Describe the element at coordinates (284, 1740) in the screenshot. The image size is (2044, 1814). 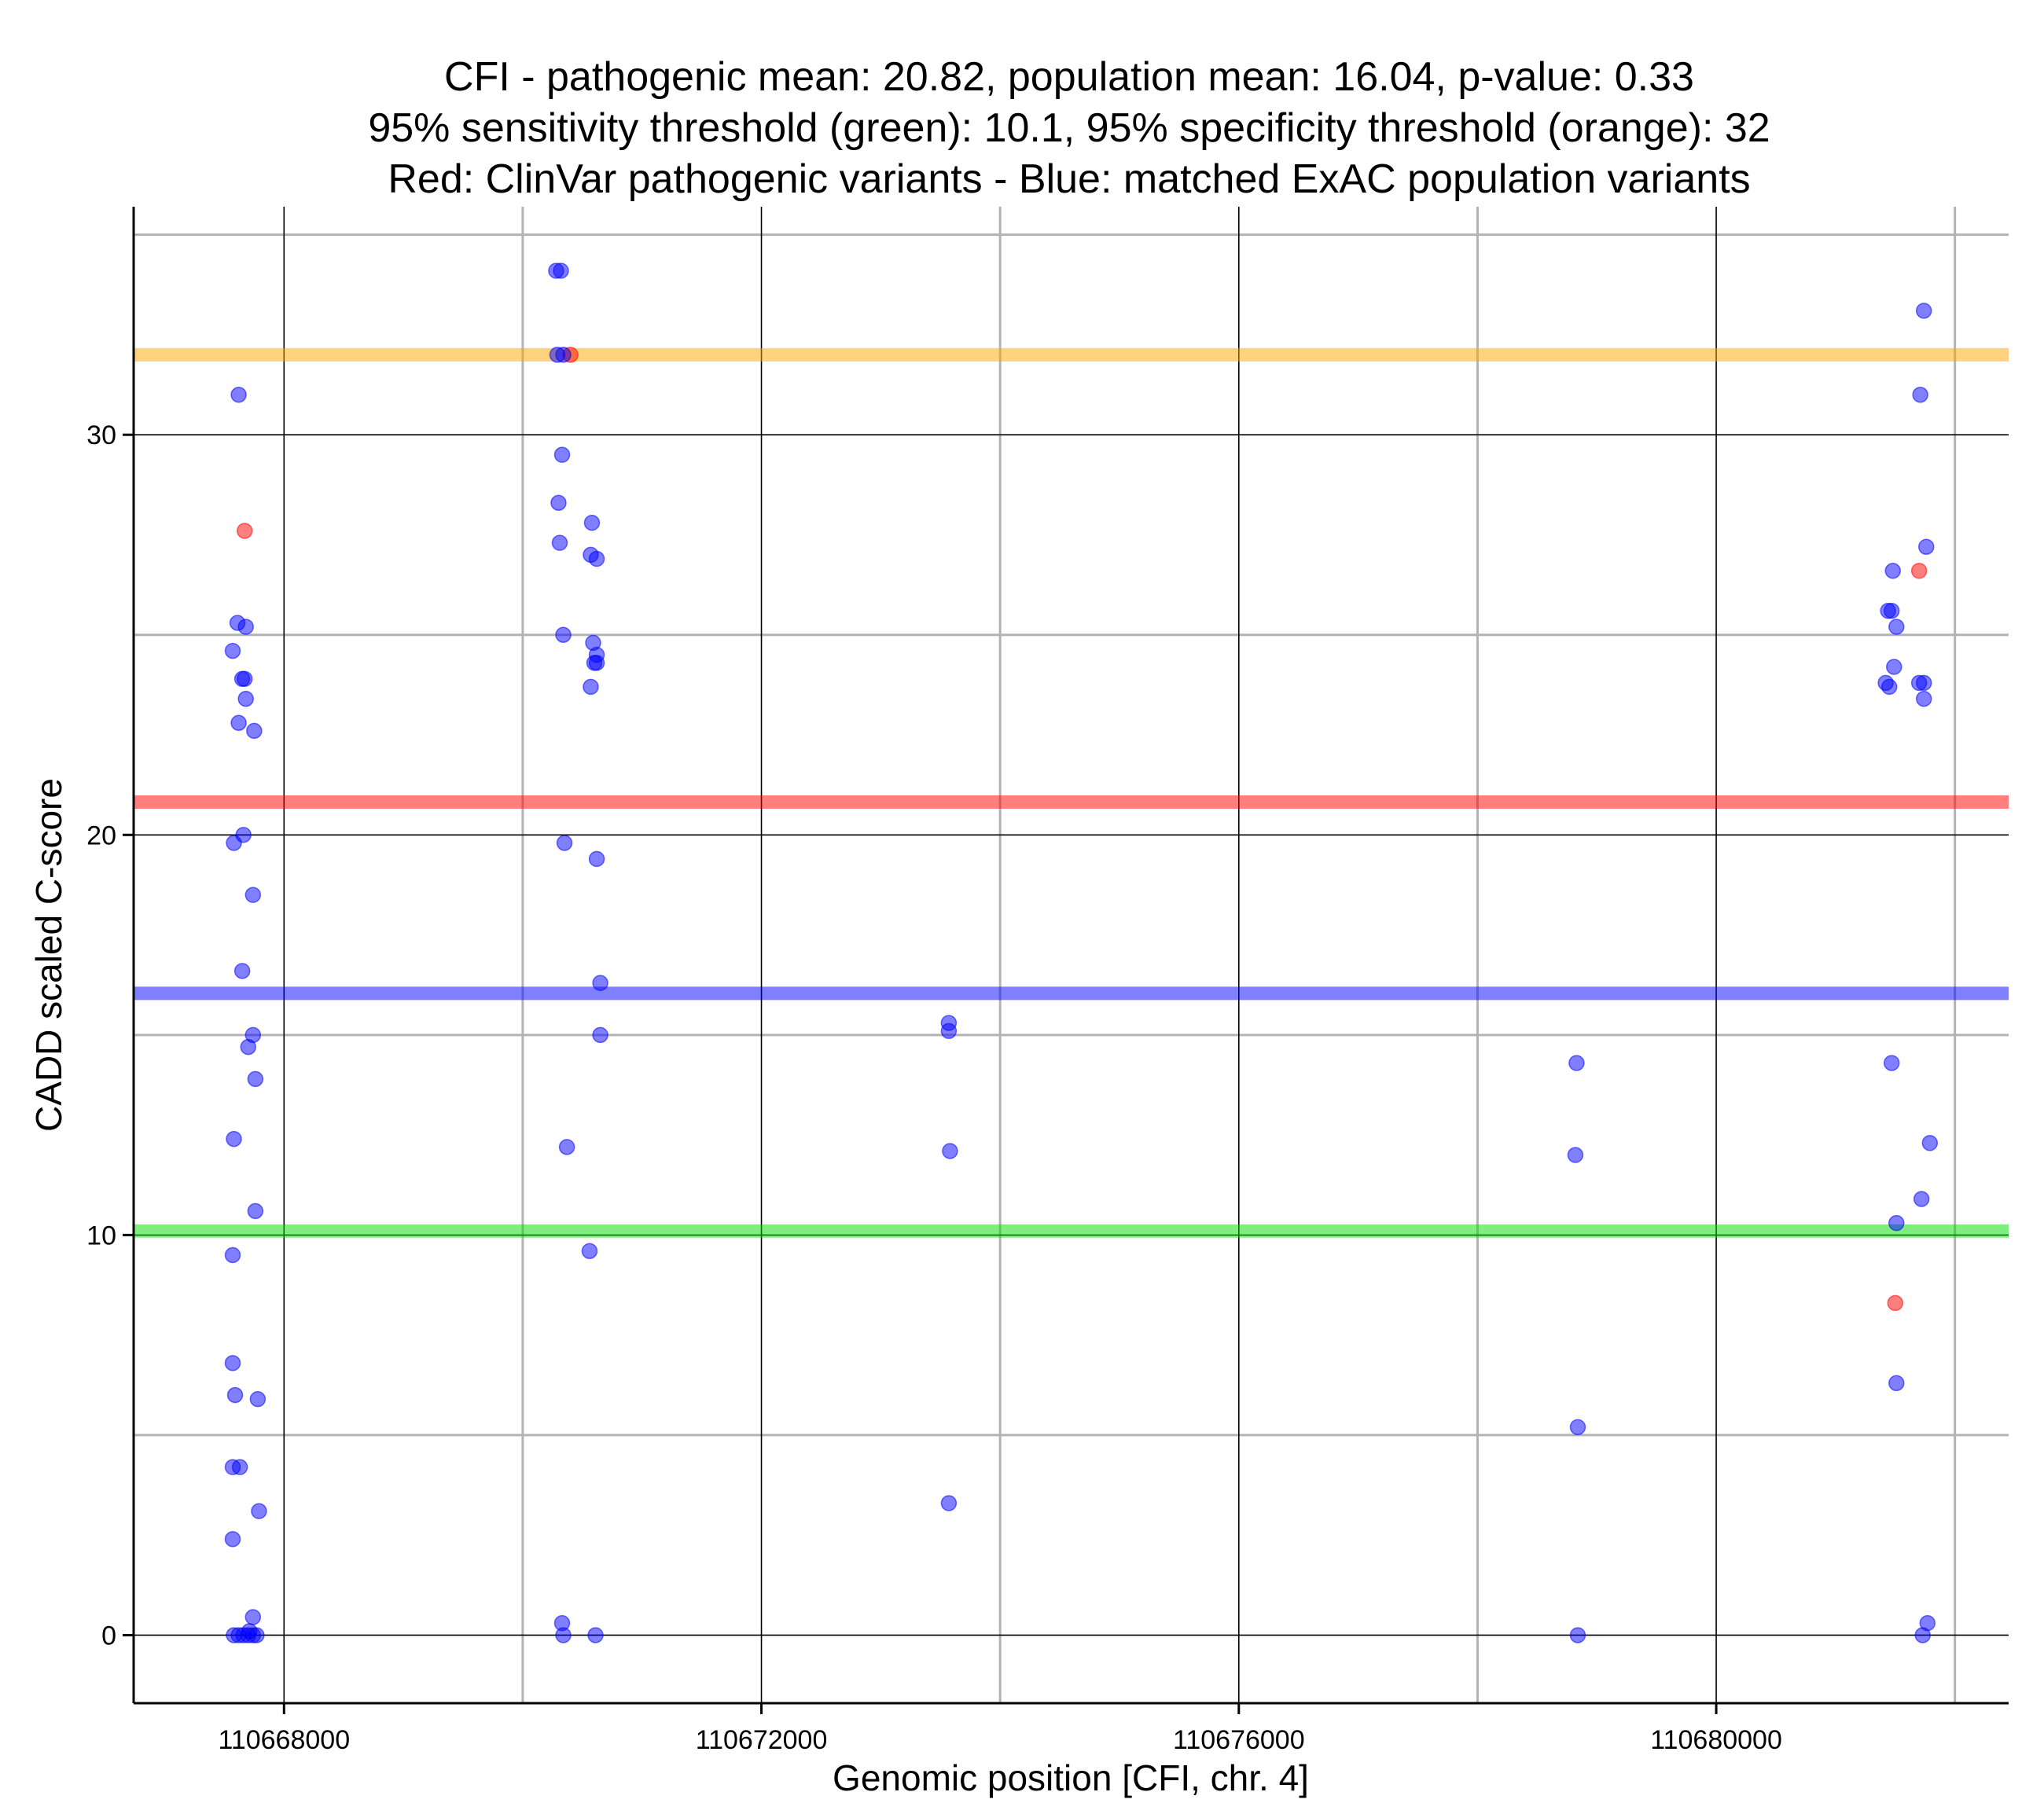
I see `x-tick-label: 110668000` at that location.